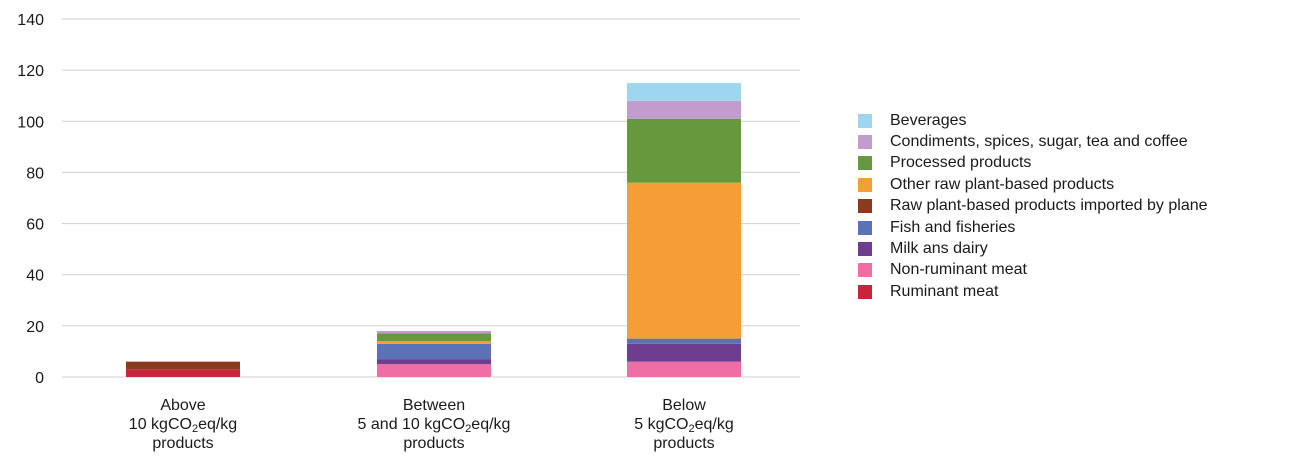  Describe the element at coordinates (1002, 184) in the screenshot. I see `legend-label: Other raw plant-based products` at that location.